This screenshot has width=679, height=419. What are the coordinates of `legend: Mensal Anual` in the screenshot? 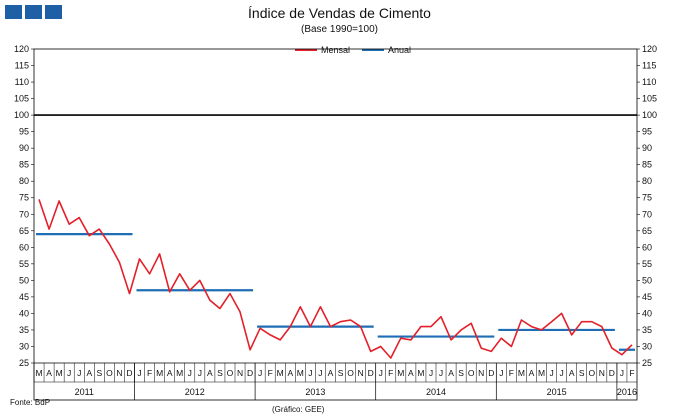 It's located at (353, 50).